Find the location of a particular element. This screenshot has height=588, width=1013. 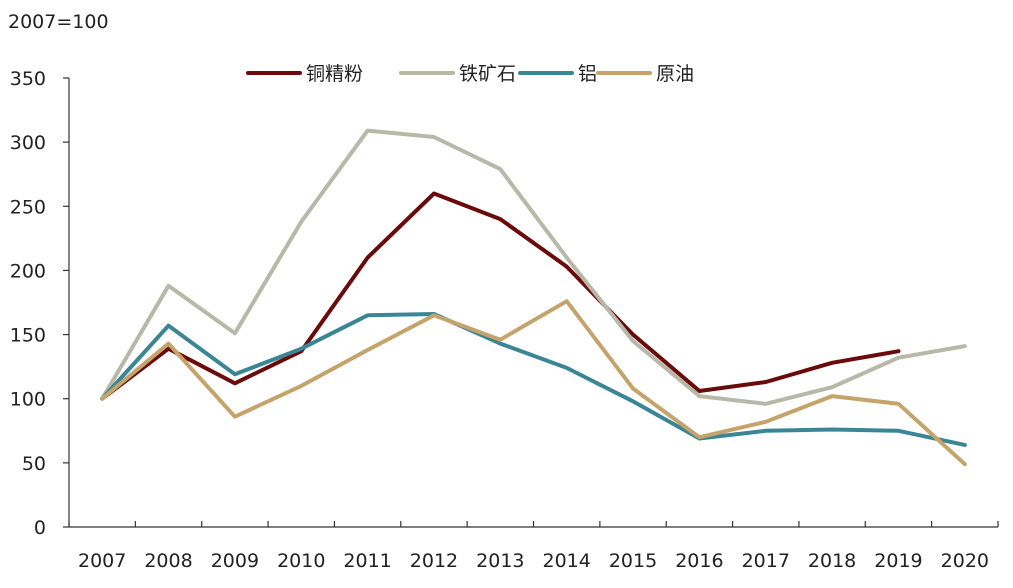

x-tick-label: 2012 is located at coordinates (434, 561).